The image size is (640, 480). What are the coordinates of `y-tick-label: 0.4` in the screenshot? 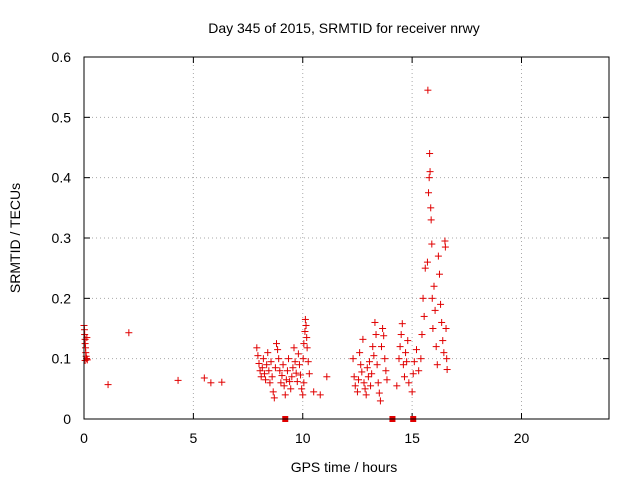 It's located at (62, 178).